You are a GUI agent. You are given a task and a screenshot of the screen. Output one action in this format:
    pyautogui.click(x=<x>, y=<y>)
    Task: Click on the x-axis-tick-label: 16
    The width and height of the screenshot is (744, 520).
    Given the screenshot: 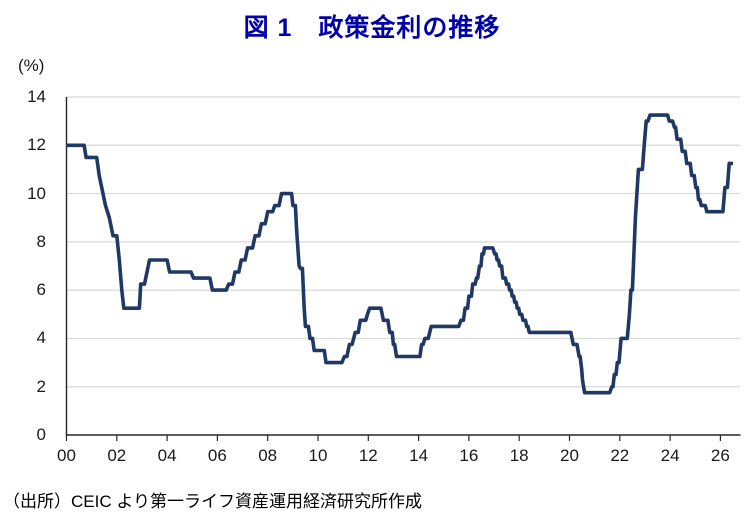 What is the action you would take?
    pyautogui.click(x=469, y=455)
    